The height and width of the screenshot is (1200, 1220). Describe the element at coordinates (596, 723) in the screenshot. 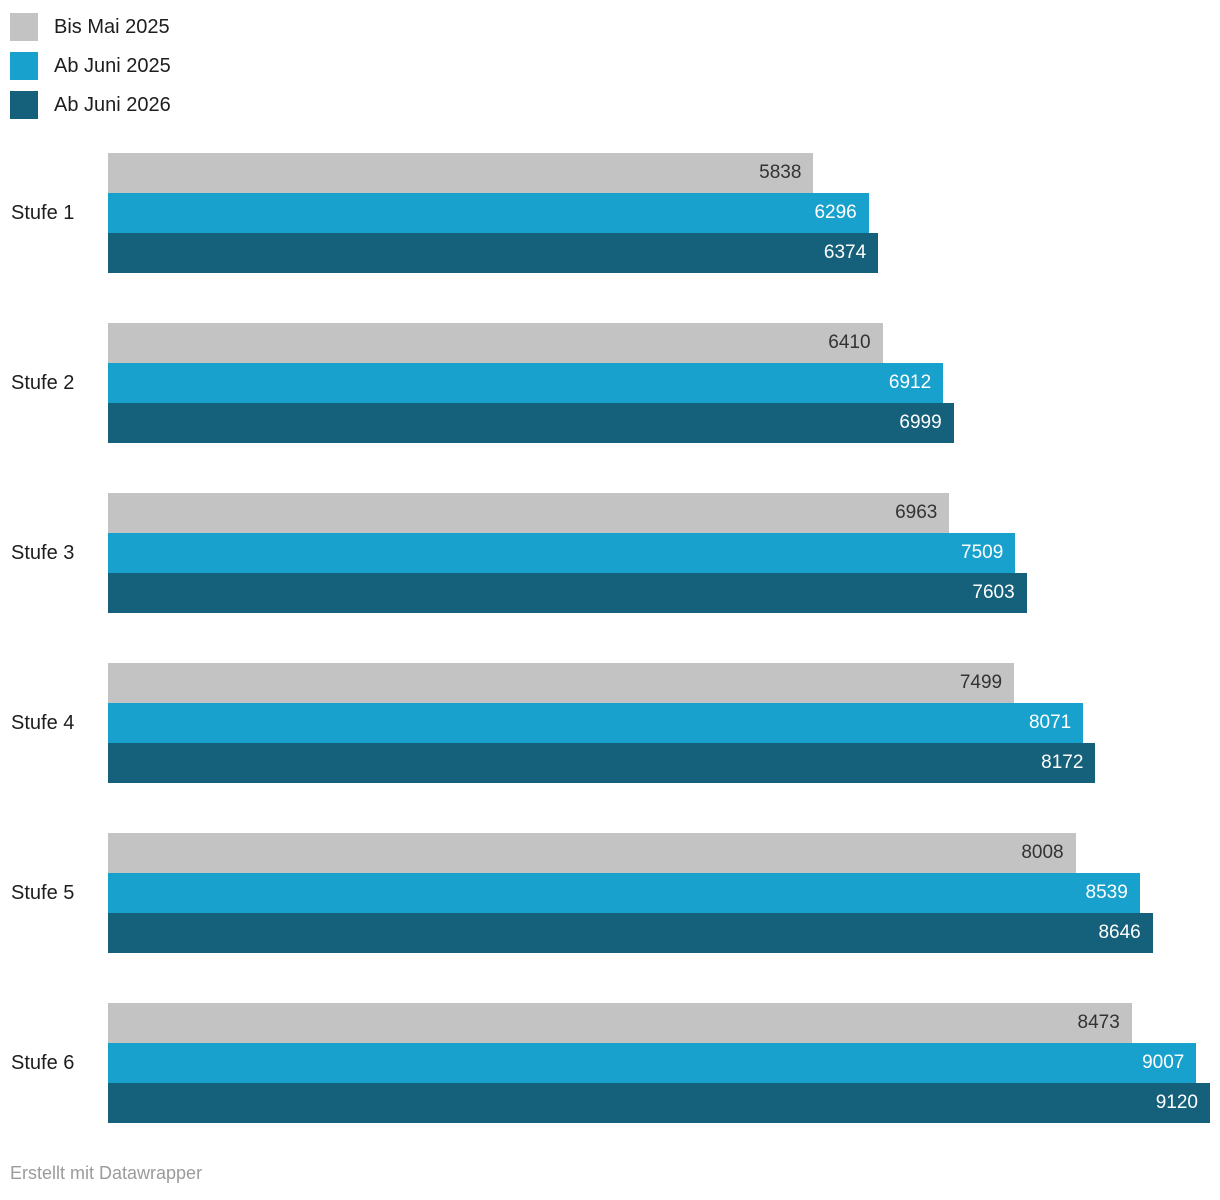

I see `bar: 8071` at that location.